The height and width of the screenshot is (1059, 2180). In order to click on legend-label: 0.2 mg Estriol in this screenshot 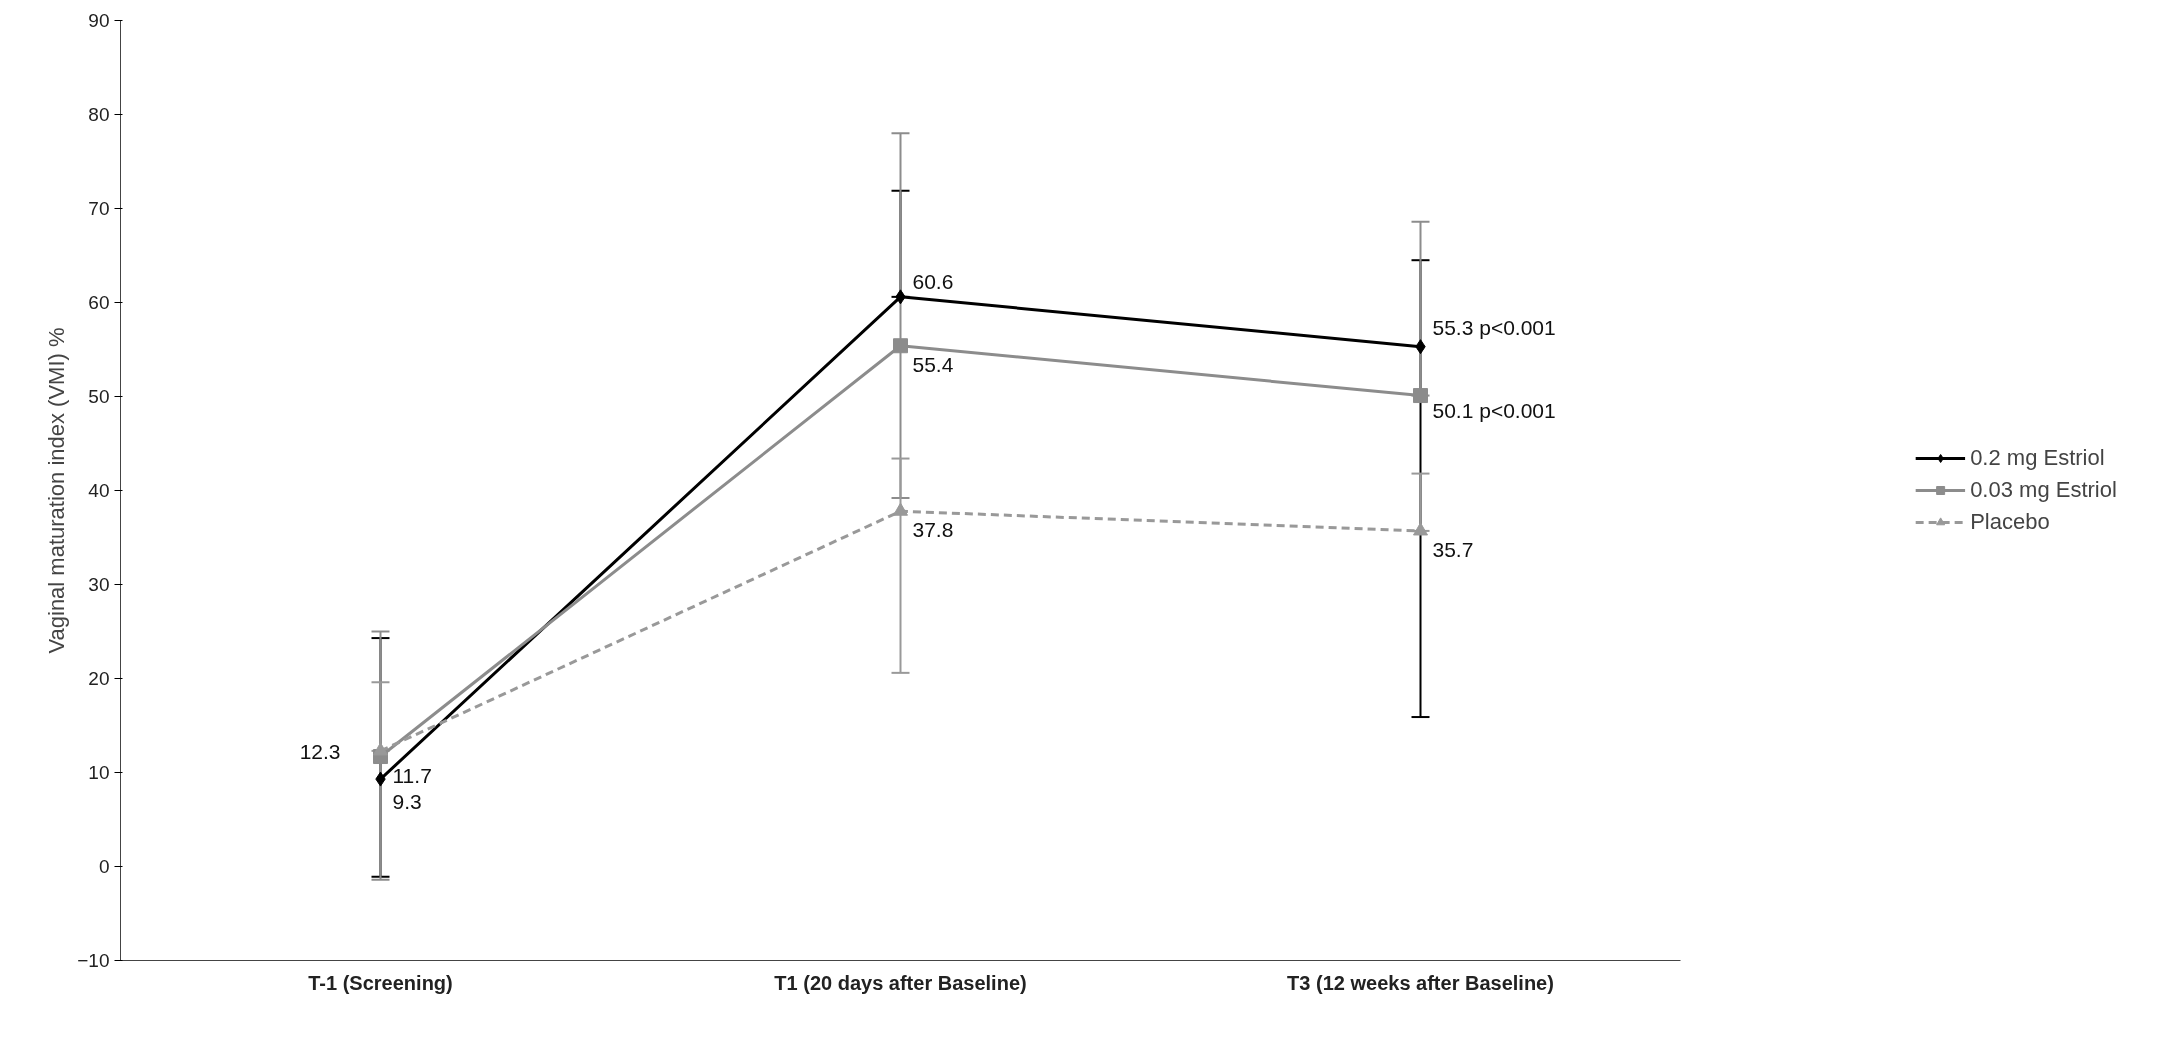, I will do `click(2037, 458)`.